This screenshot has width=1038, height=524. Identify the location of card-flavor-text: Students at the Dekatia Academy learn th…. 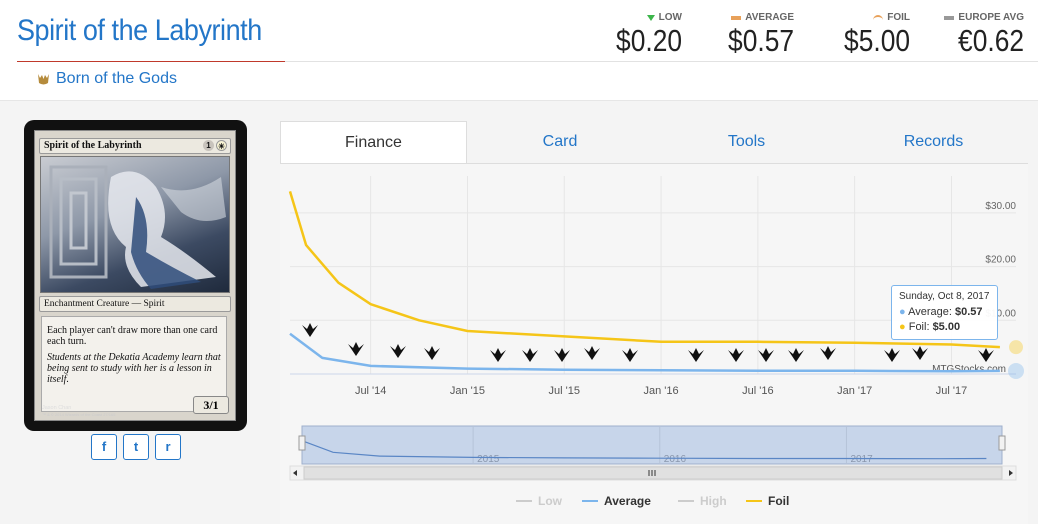
(134, 368).